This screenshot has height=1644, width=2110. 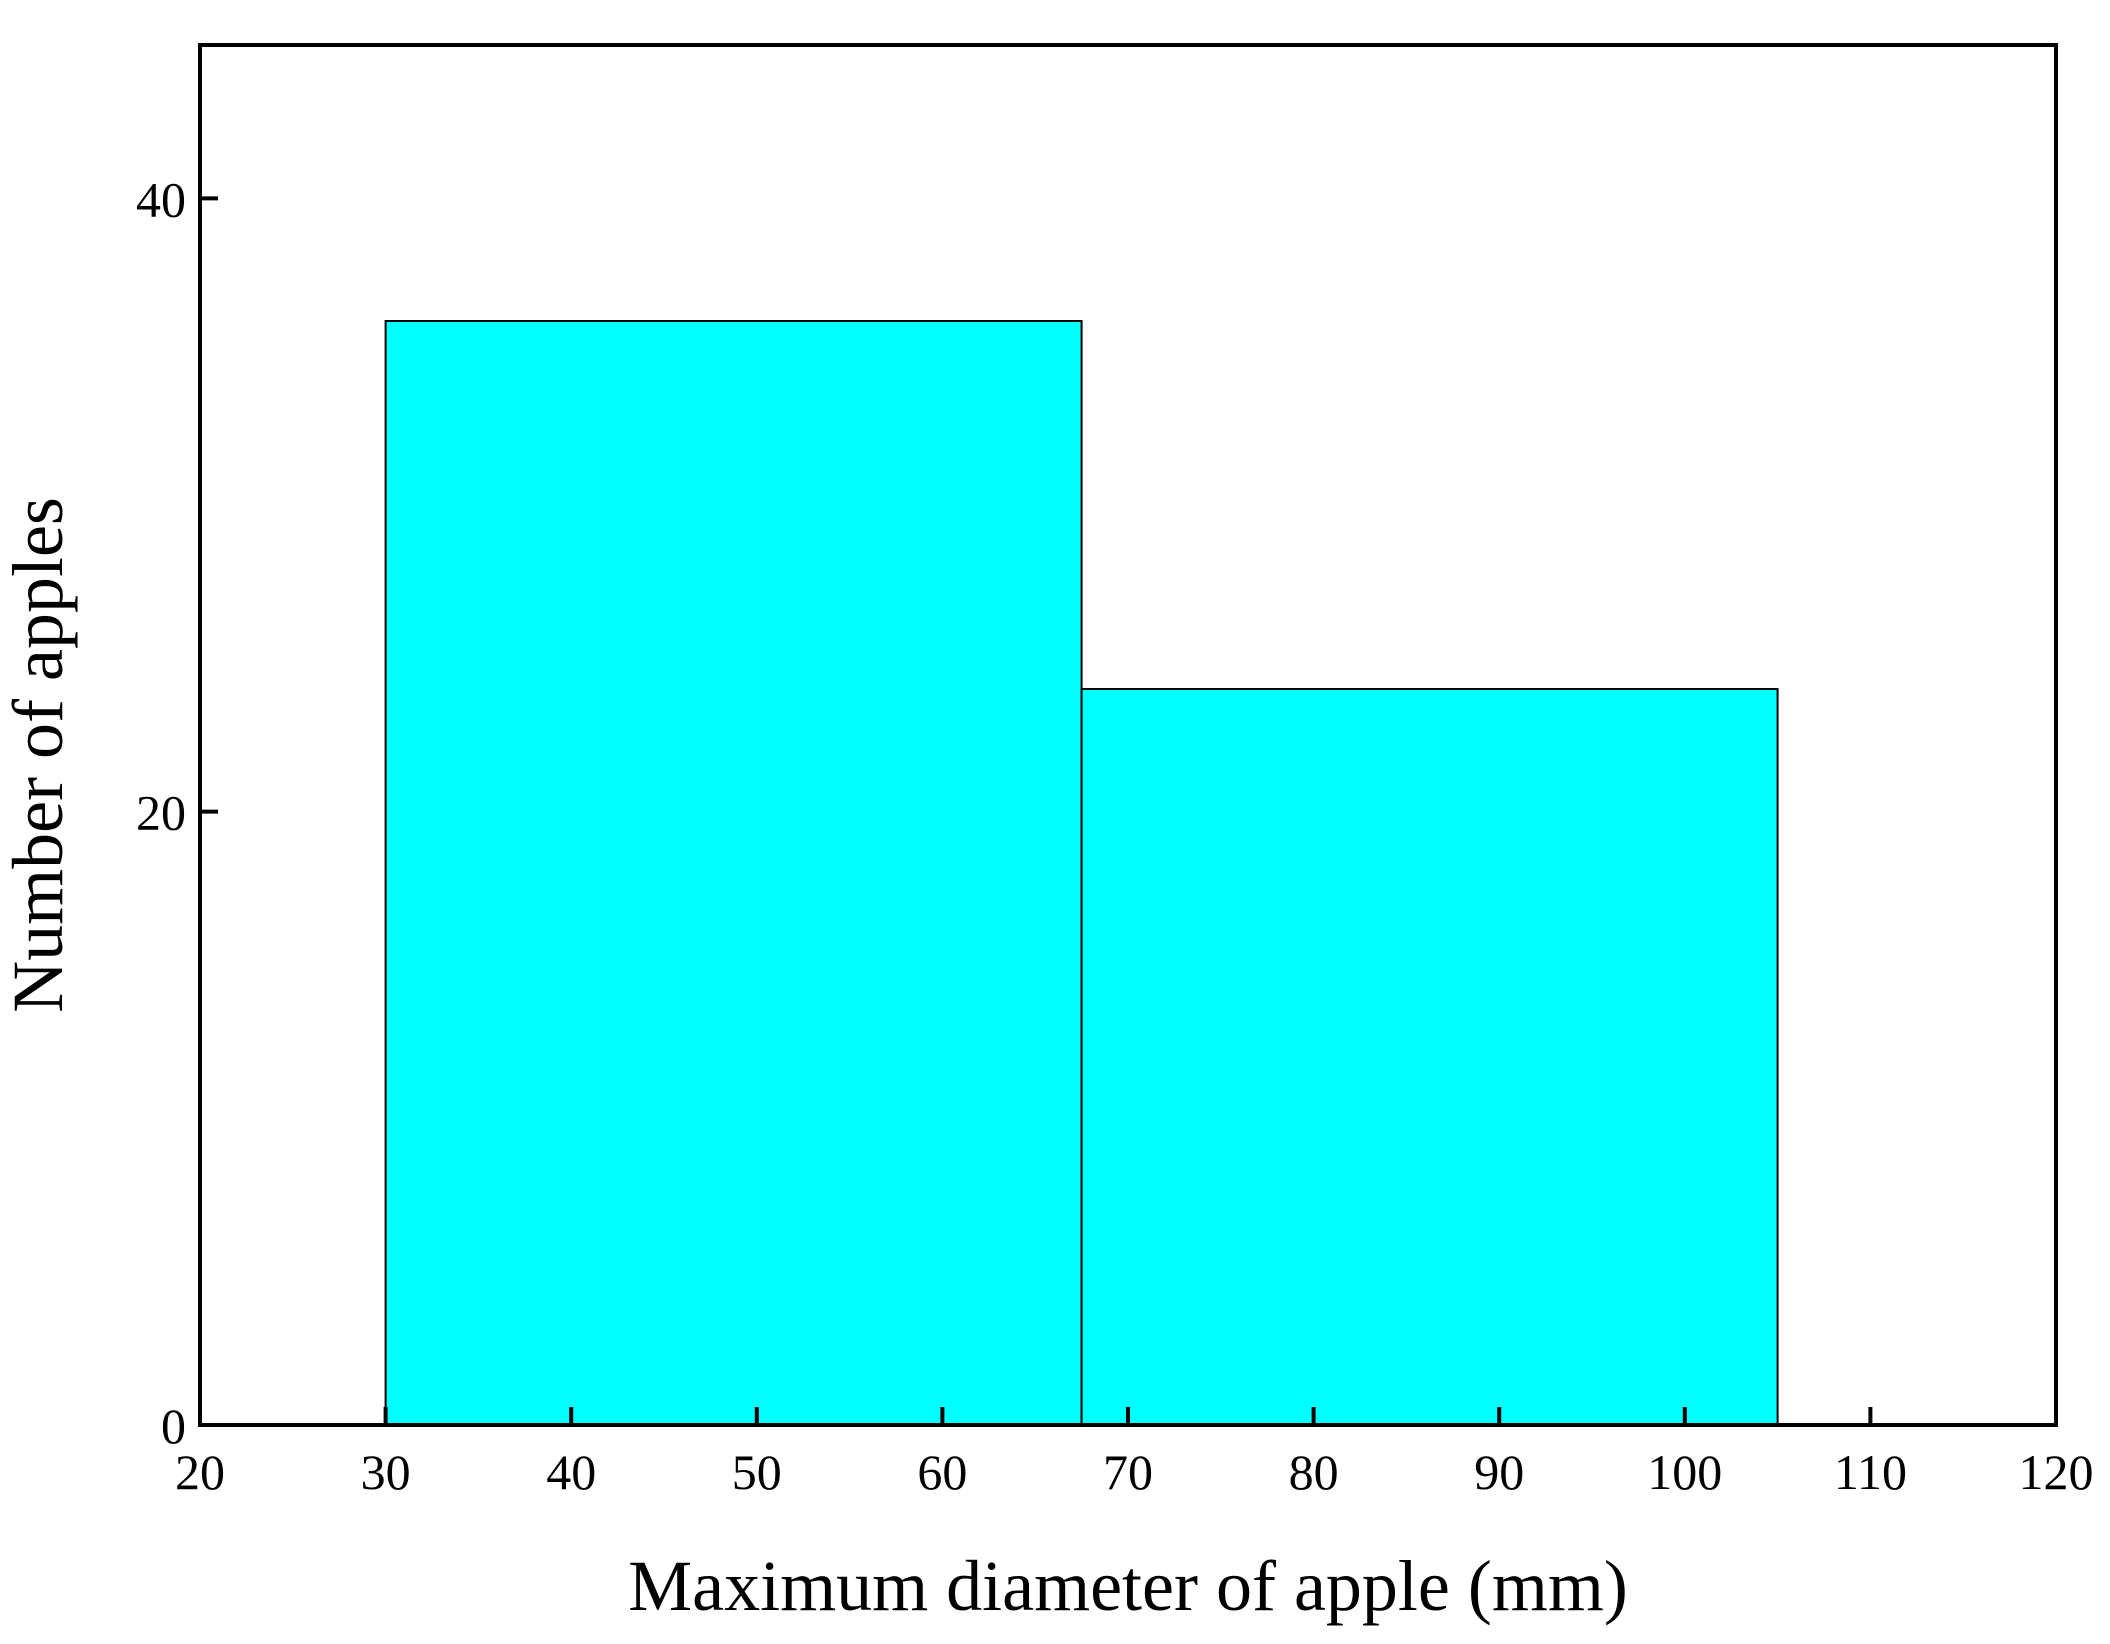 What do you see at coordinates (2056, 1472) in the screenshot?
I see `x-tick-label-120: 120` at bounding box center [2056, 1472].